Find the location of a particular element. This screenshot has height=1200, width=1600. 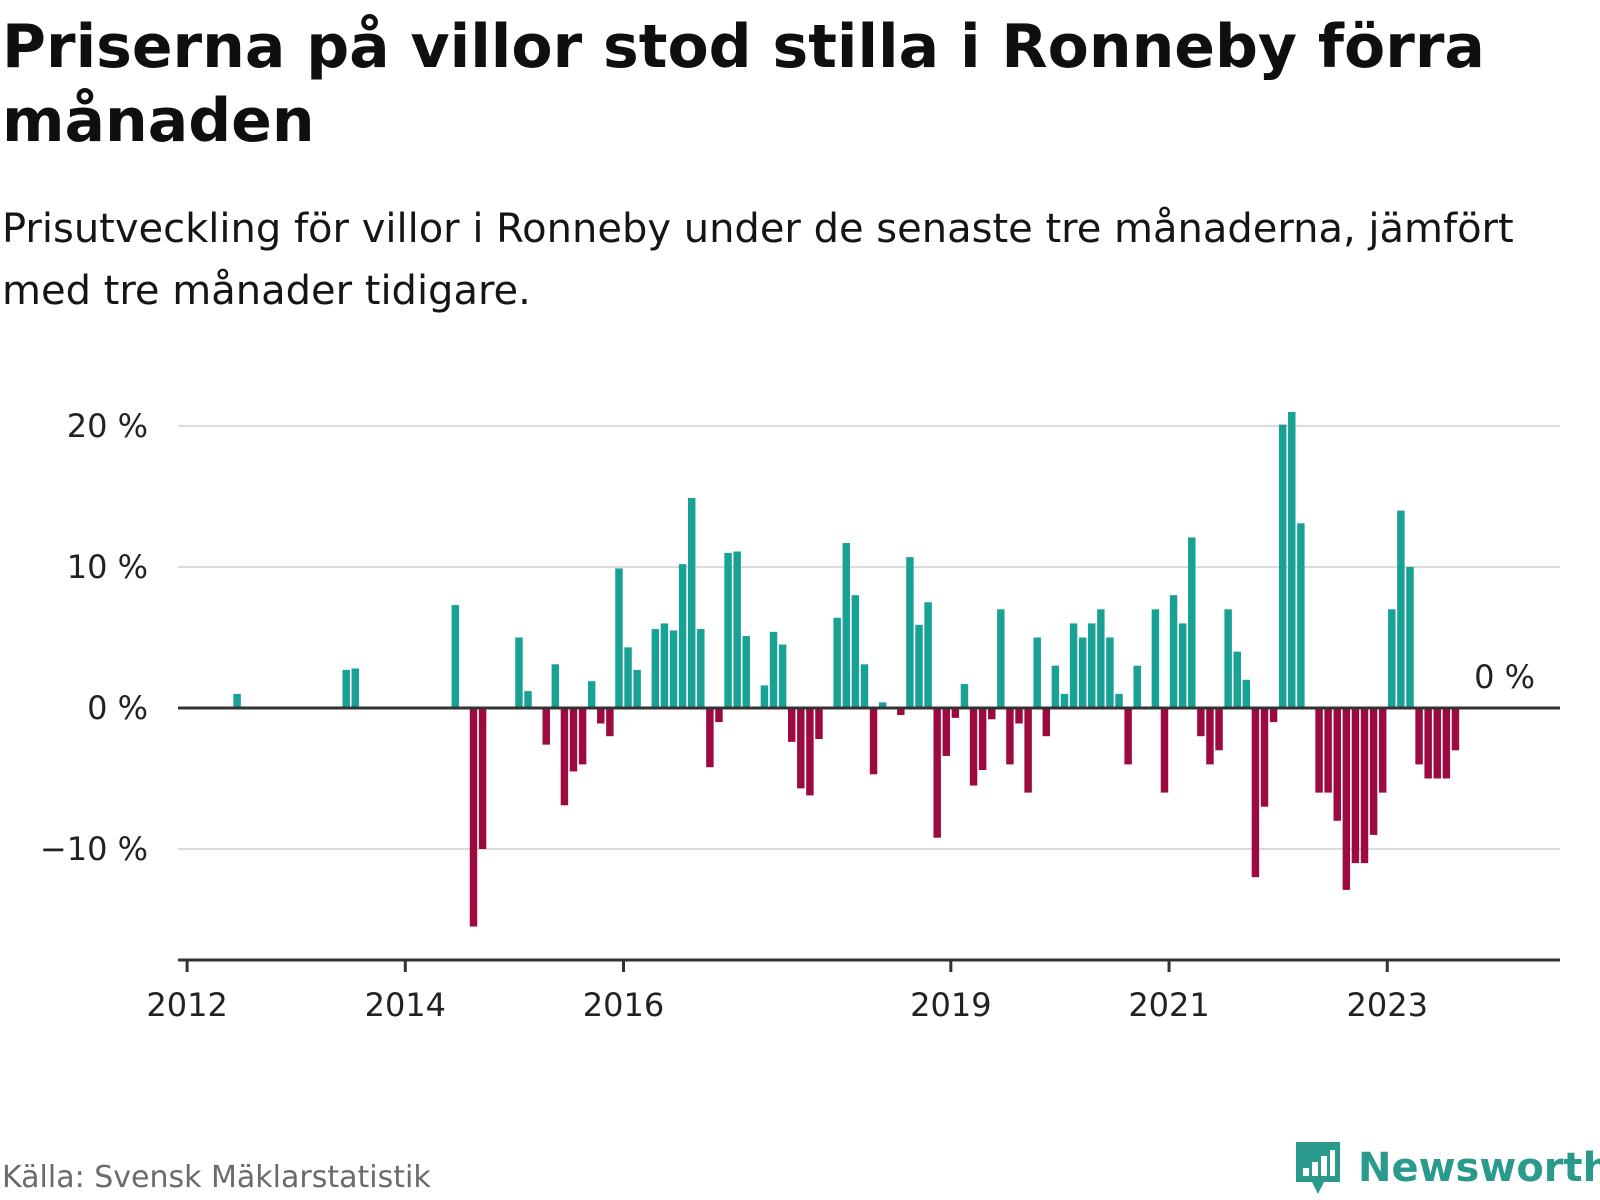

x-tick-label: 2023 is located at coordinates (1387, 1005).